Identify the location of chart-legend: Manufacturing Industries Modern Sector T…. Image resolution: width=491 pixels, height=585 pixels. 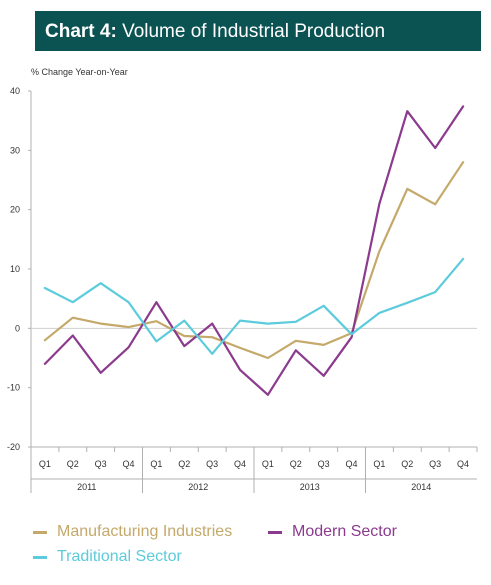
(253, 549).